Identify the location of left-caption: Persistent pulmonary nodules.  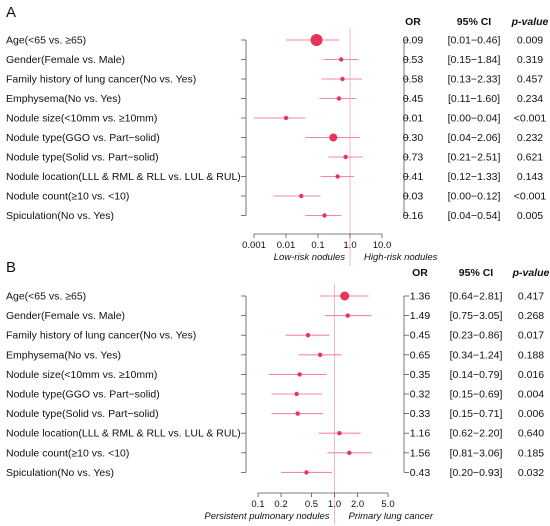
(266, 516).